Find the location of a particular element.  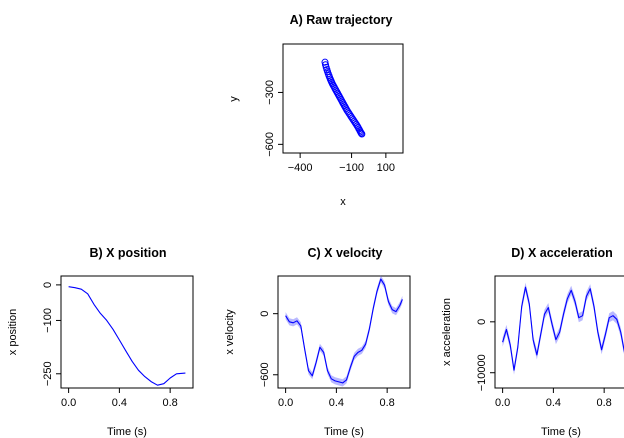

panel-a-ytick-label: −600 is located at coordinates (270, 144).